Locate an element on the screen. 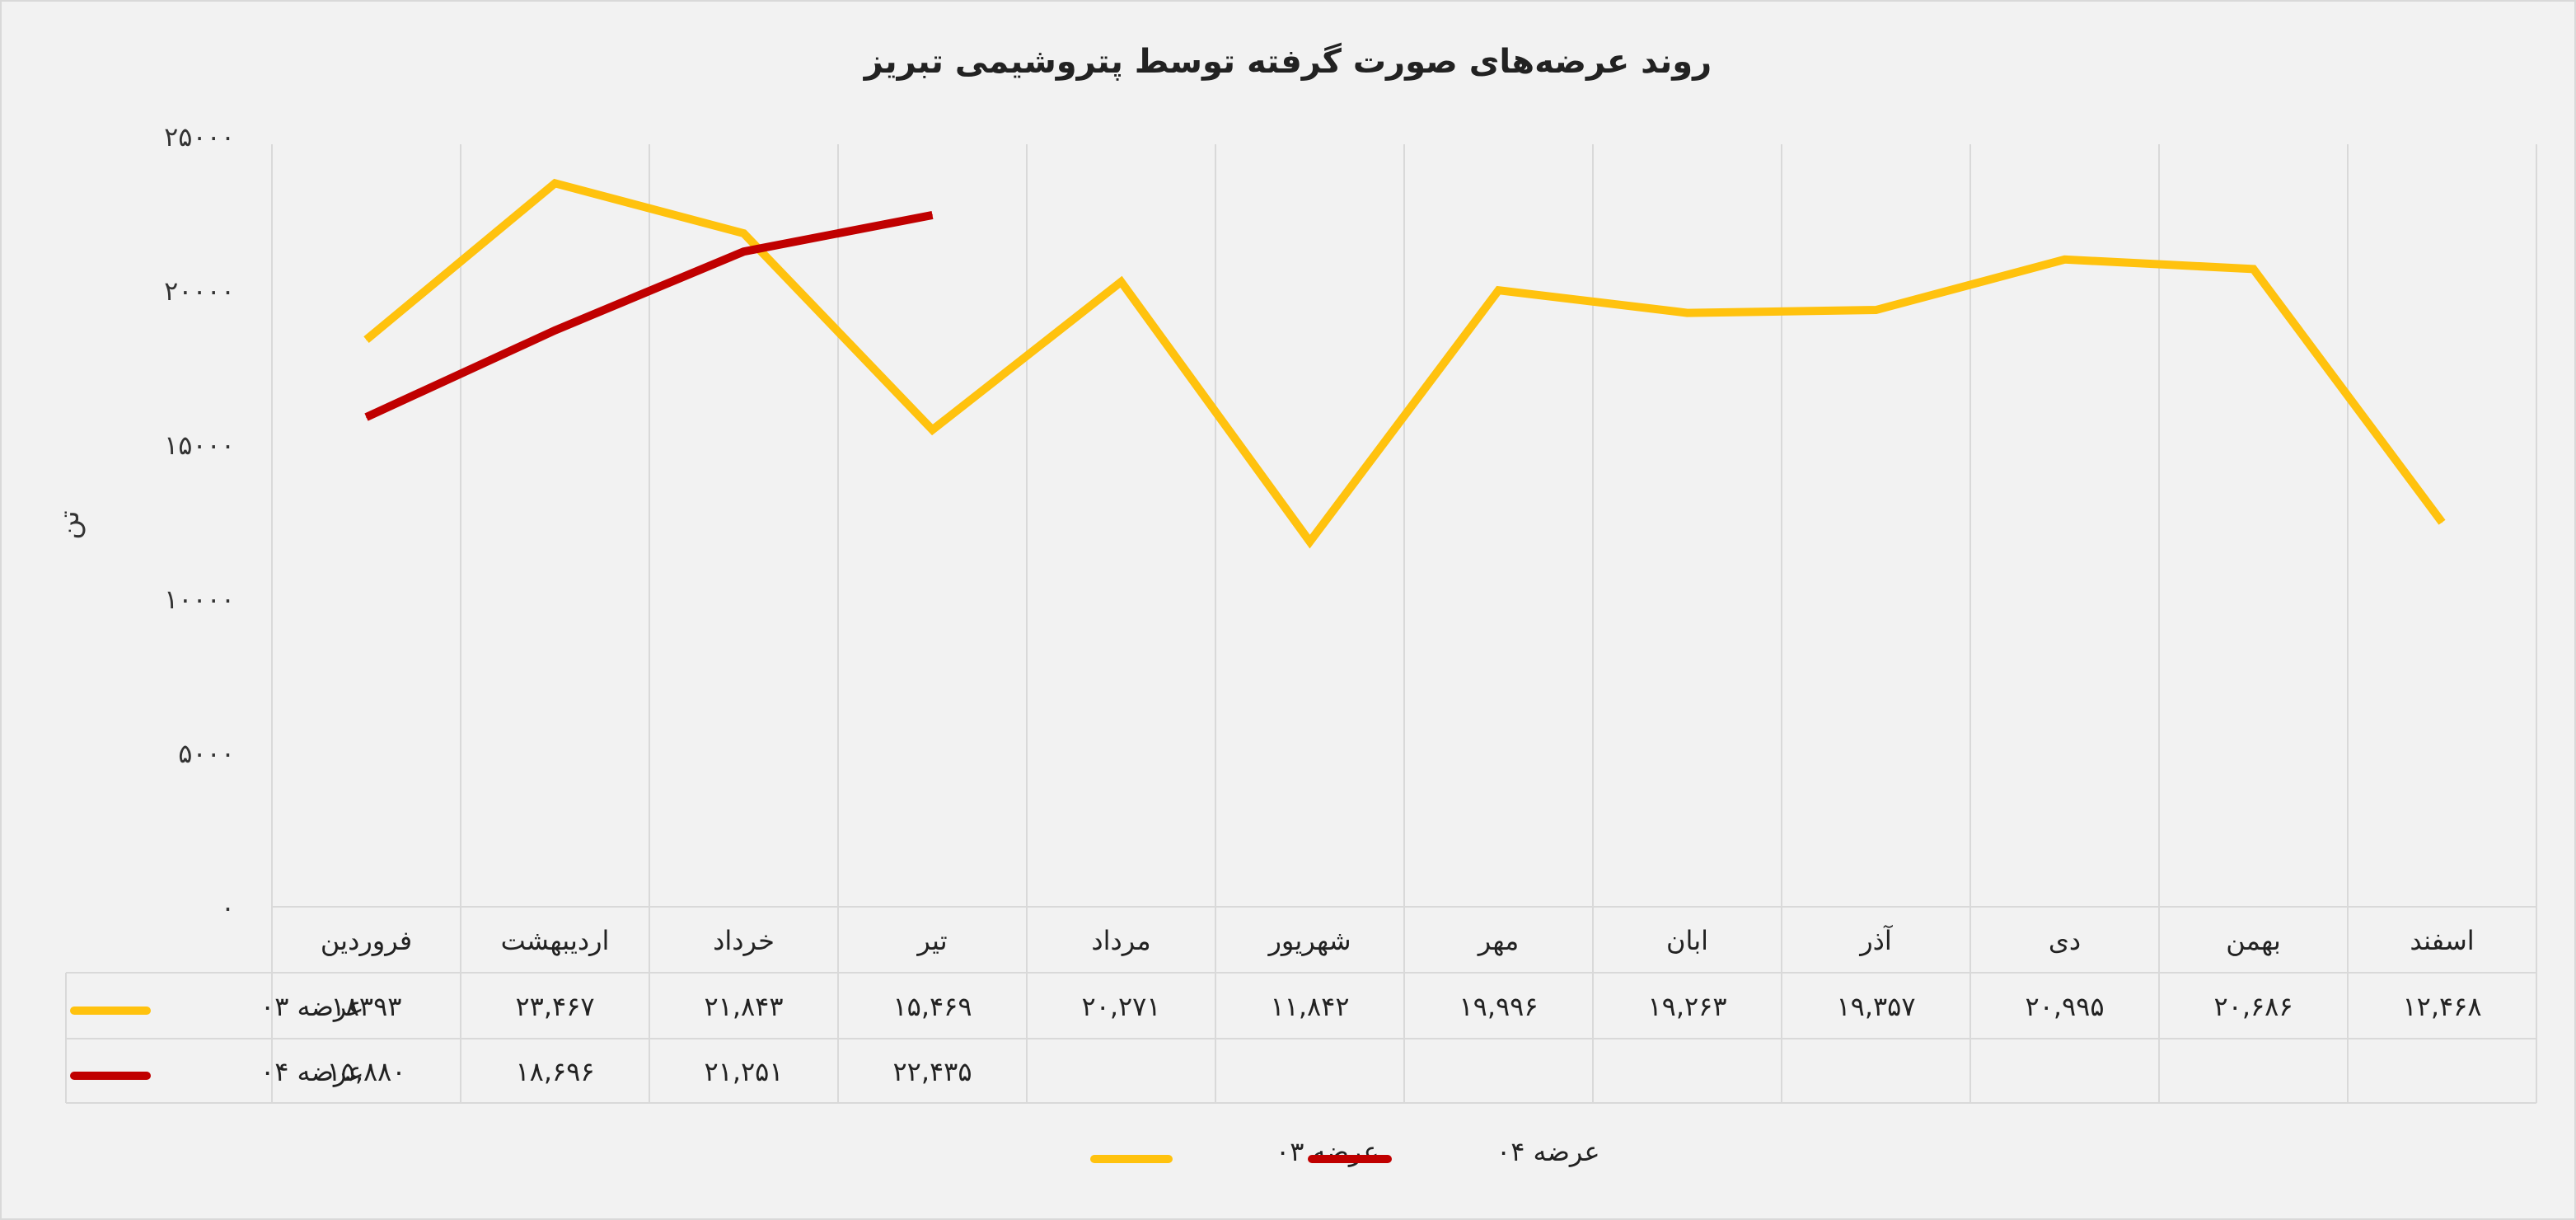 Image resolution: width=2576 pixels, height=1220 pixels. table-value: ۱۸۳۹۳ is located at coordinates (366, 1006).